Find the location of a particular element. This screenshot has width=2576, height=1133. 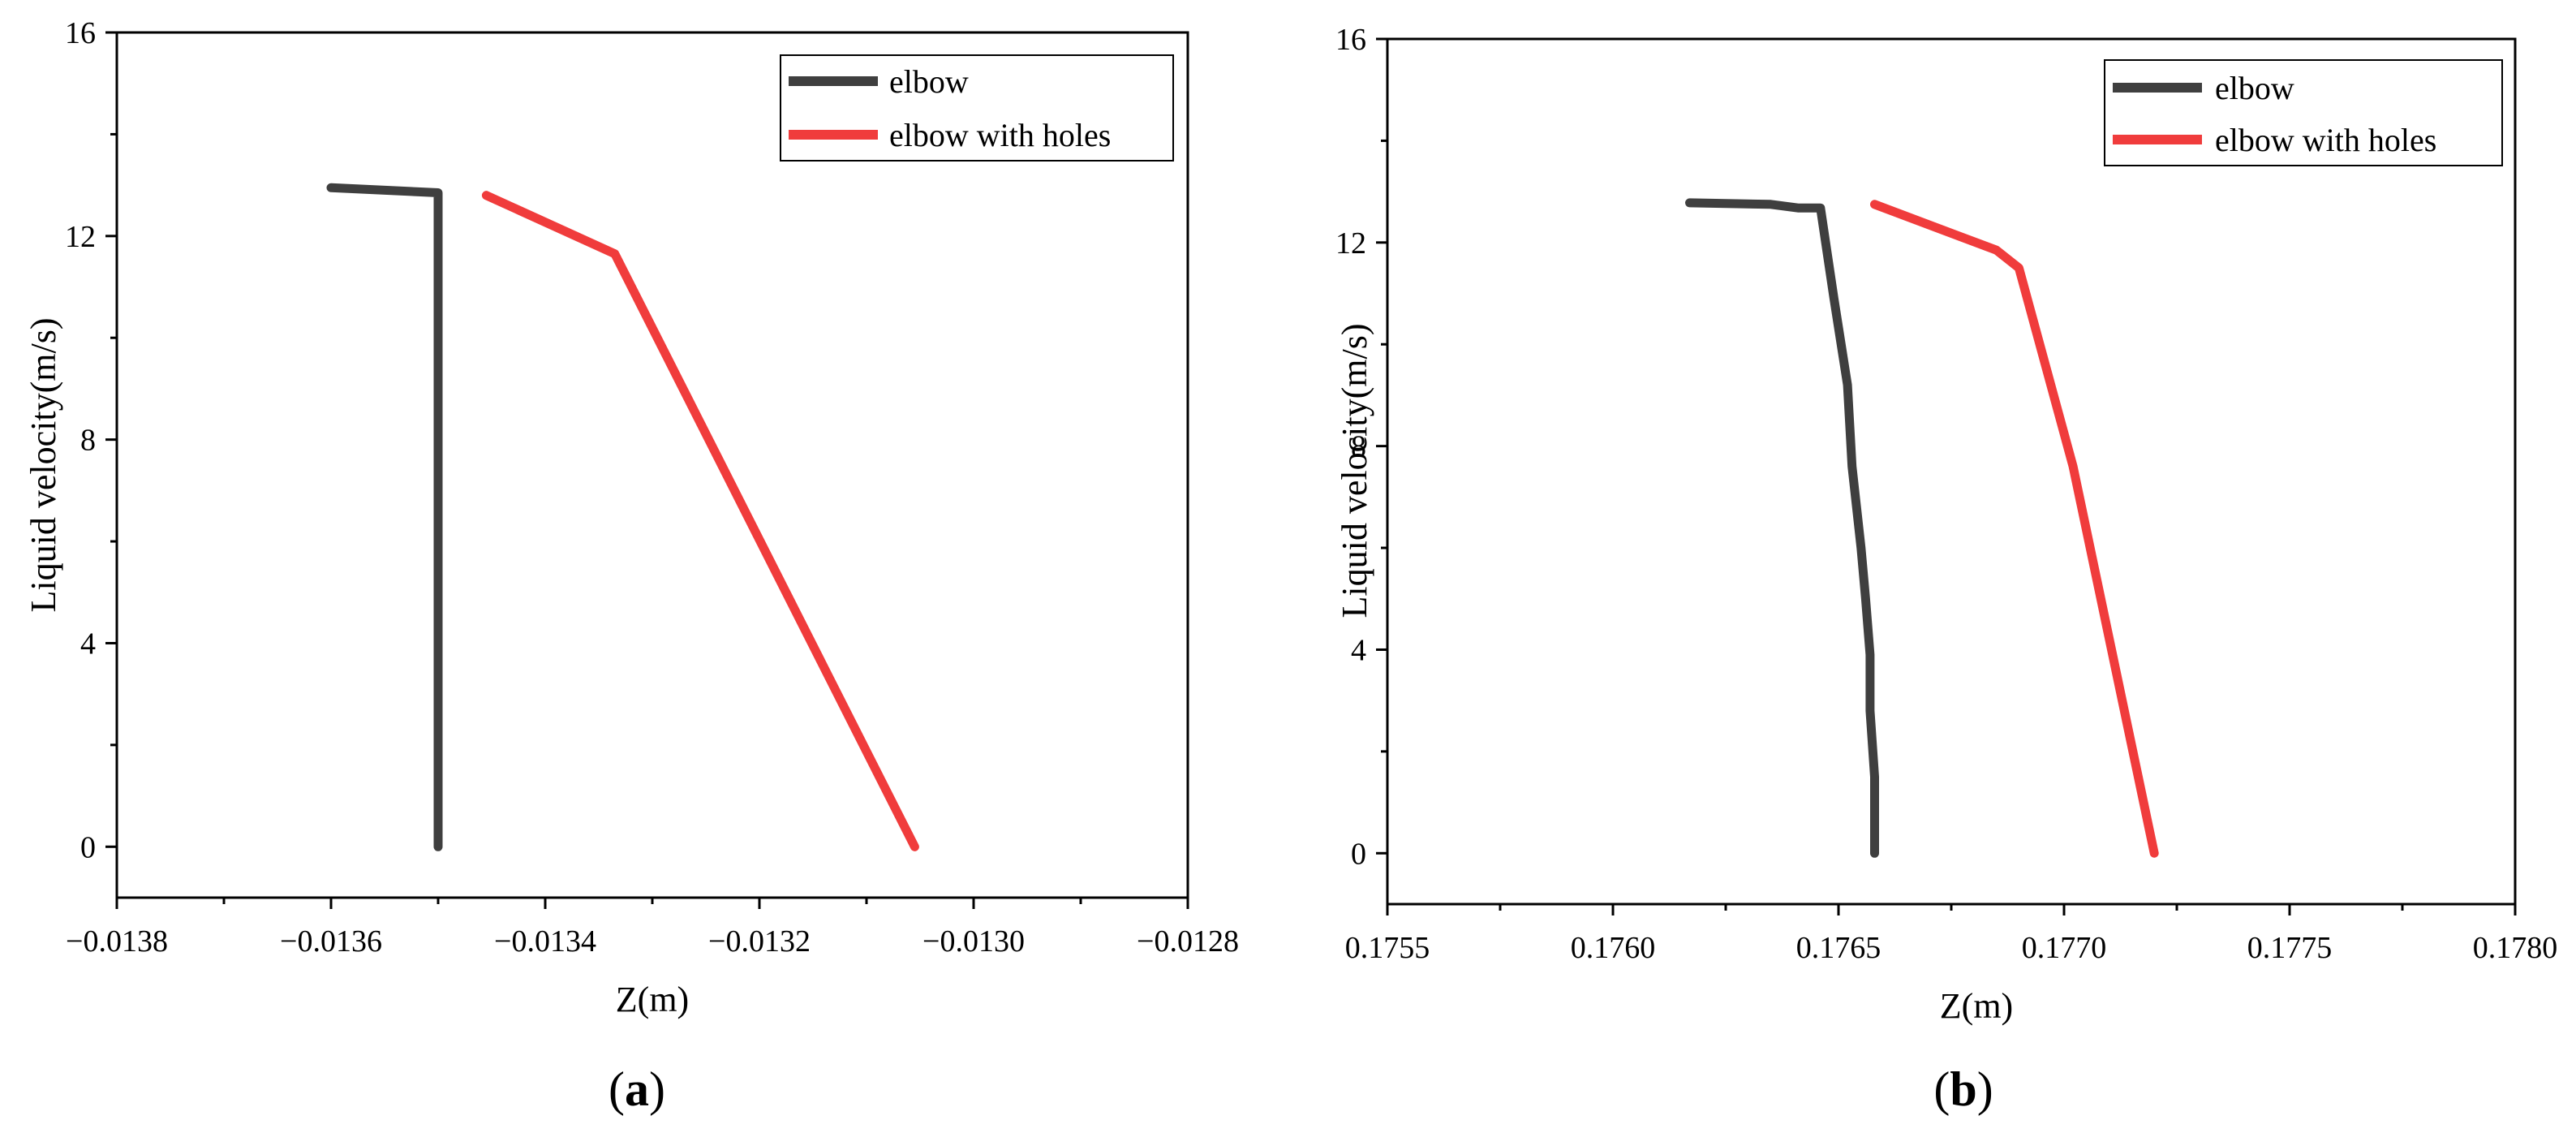

x-tick-label-b-3: 0.1770 is located at coordinates (2064, 948).